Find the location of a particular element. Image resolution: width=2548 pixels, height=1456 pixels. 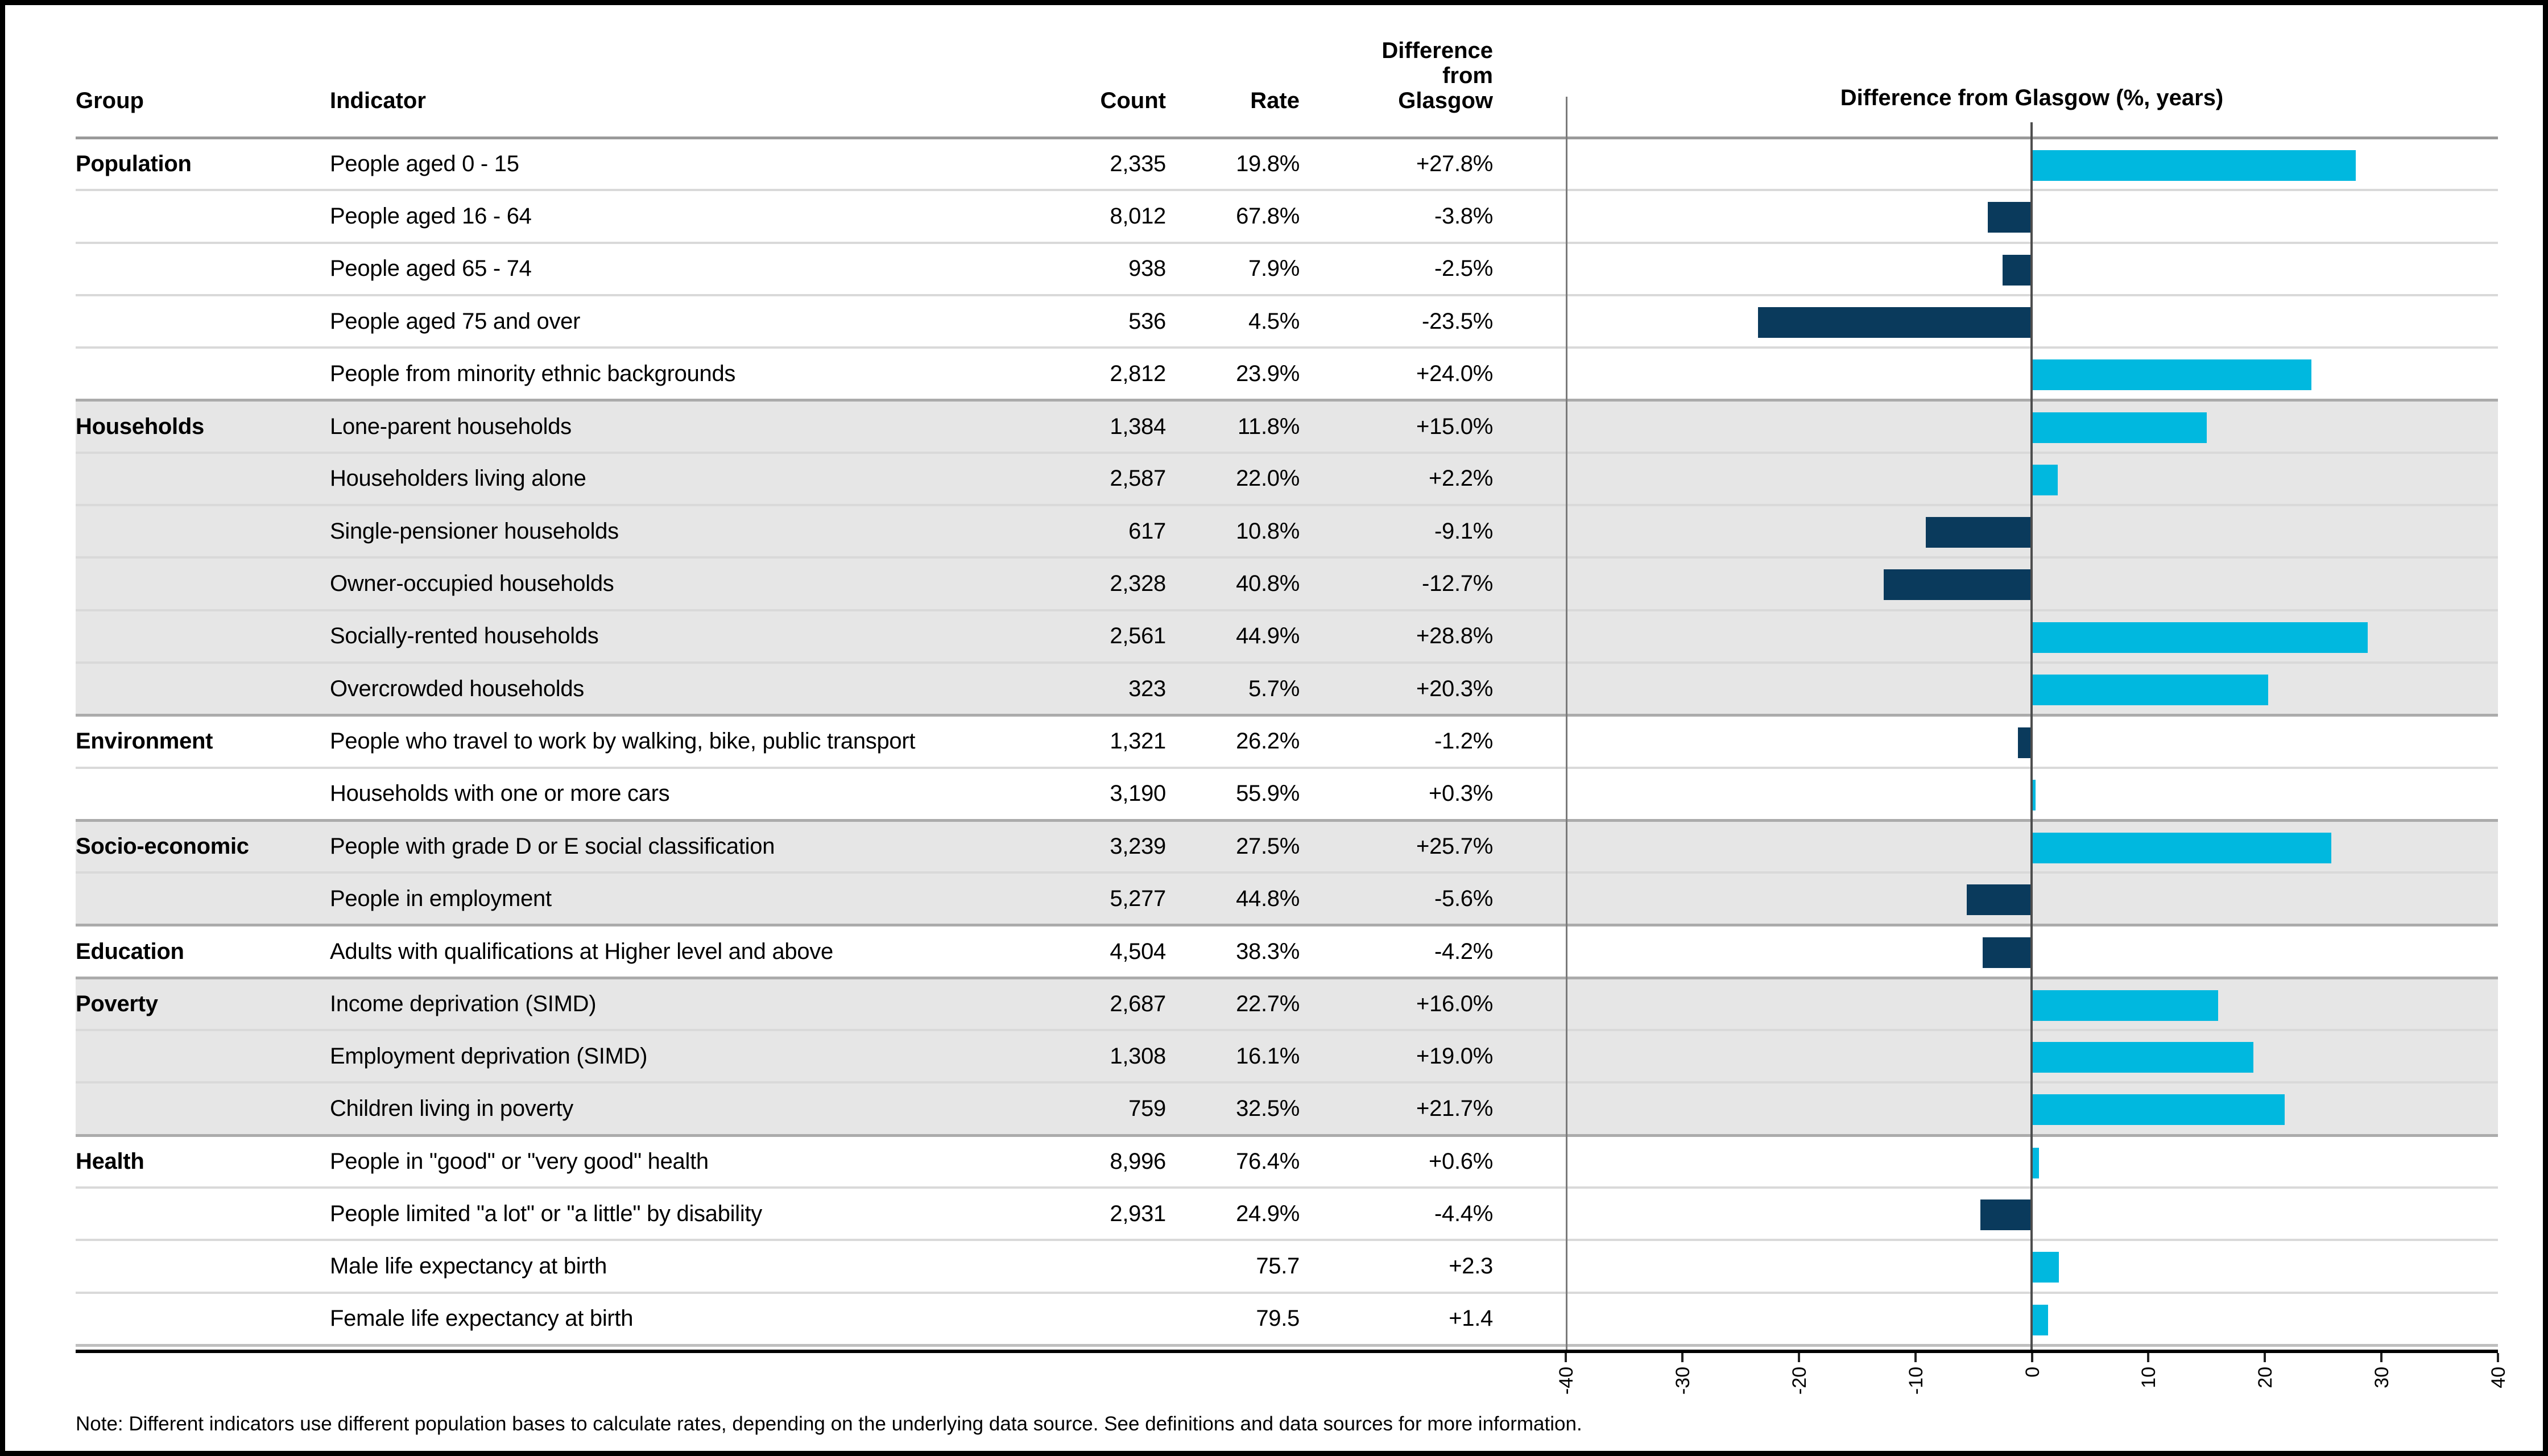

difference-cell: -3.8% is located at coordinates (1463, 216).